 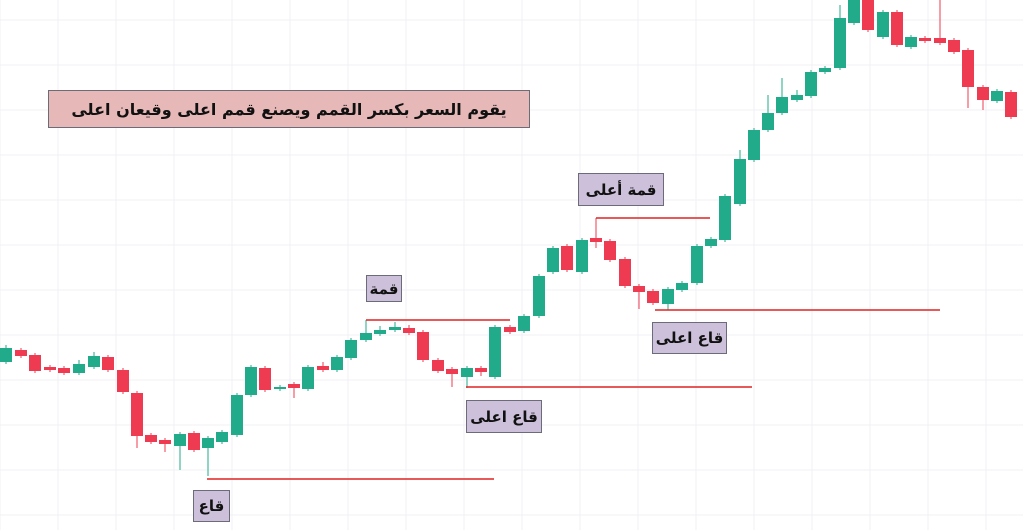 I want to click on peak-label: قمة, so click(x=384, y=288).